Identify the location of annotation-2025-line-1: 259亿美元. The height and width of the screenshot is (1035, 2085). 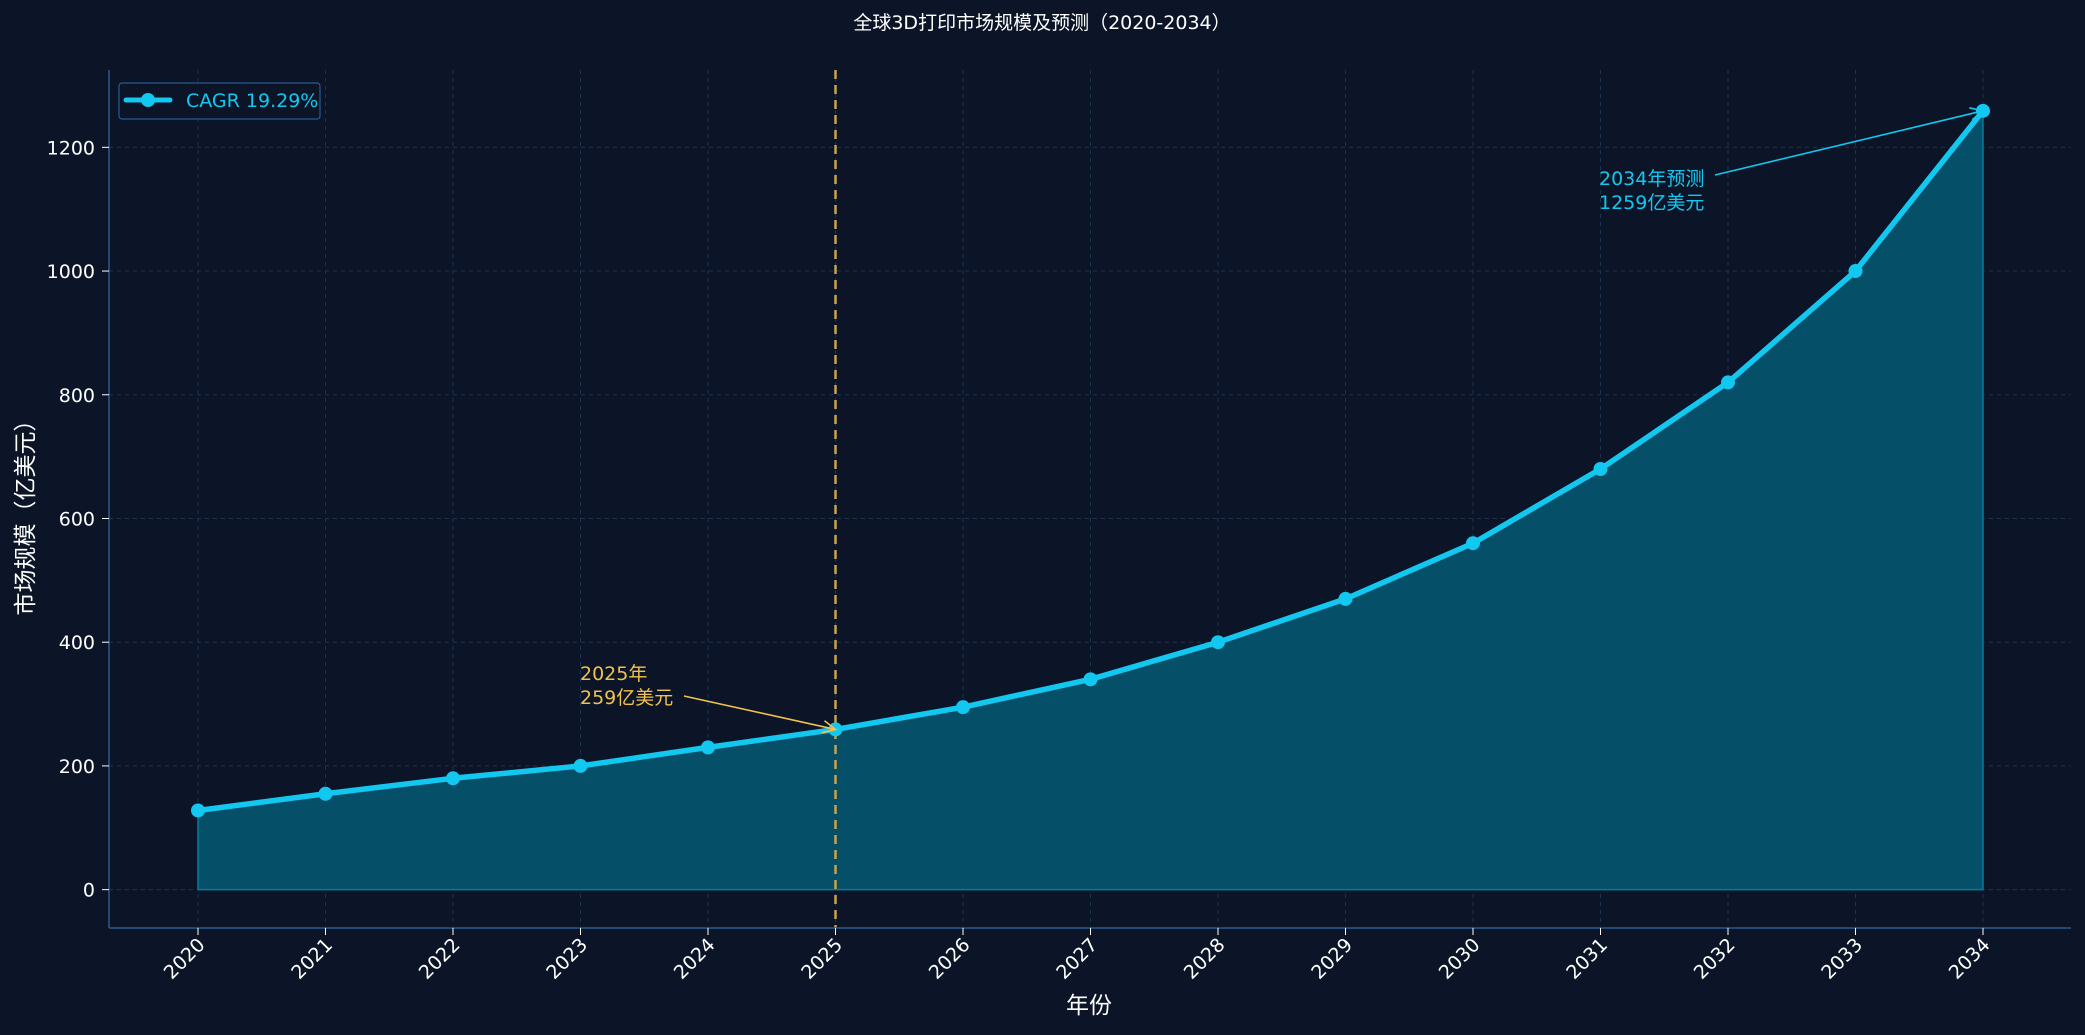
(626, 698).